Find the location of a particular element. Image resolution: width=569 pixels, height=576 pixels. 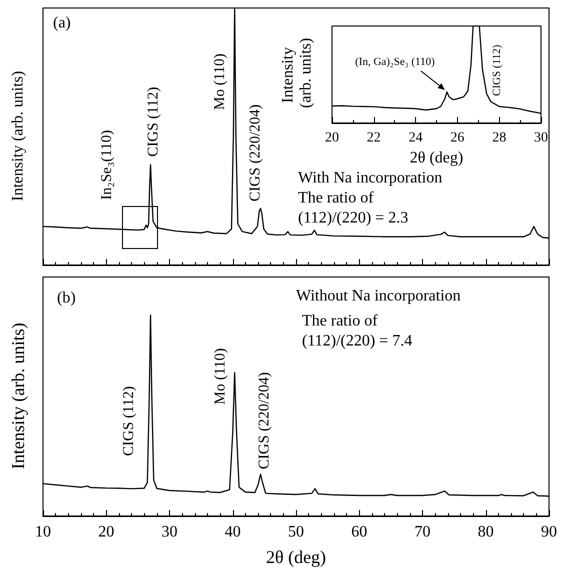

annotation: With Na incorporation is located at coordinates (370, 178).